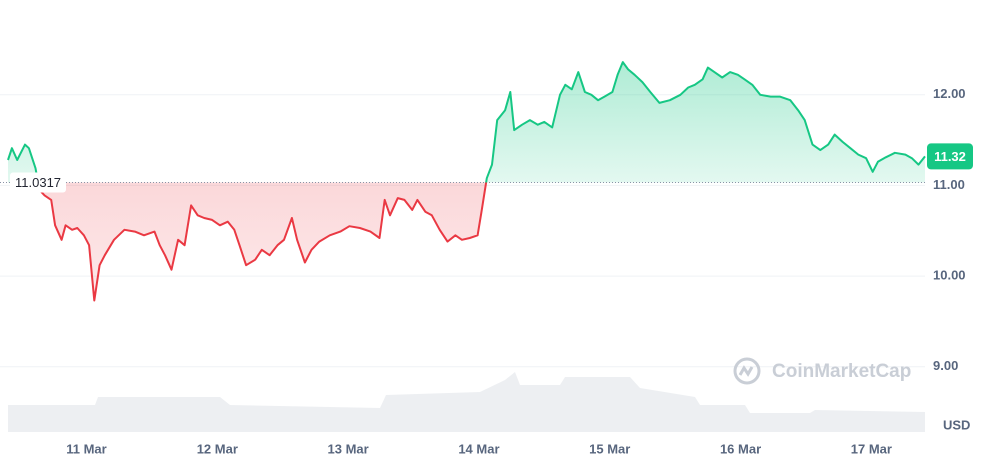 This screenshot has height=466, width=982. I want to click on x-tick-label: 17 Mar, so click(871, 448).